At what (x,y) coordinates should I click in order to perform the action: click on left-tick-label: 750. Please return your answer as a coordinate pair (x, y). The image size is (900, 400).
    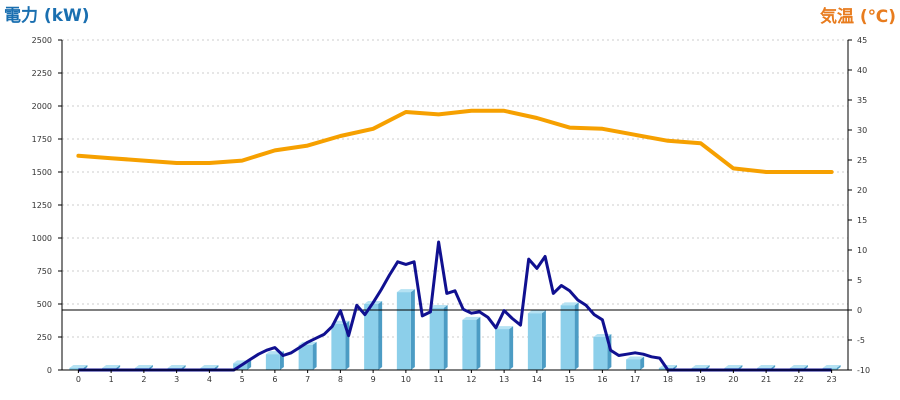
    Looking at the image, I should click on (44, 271).